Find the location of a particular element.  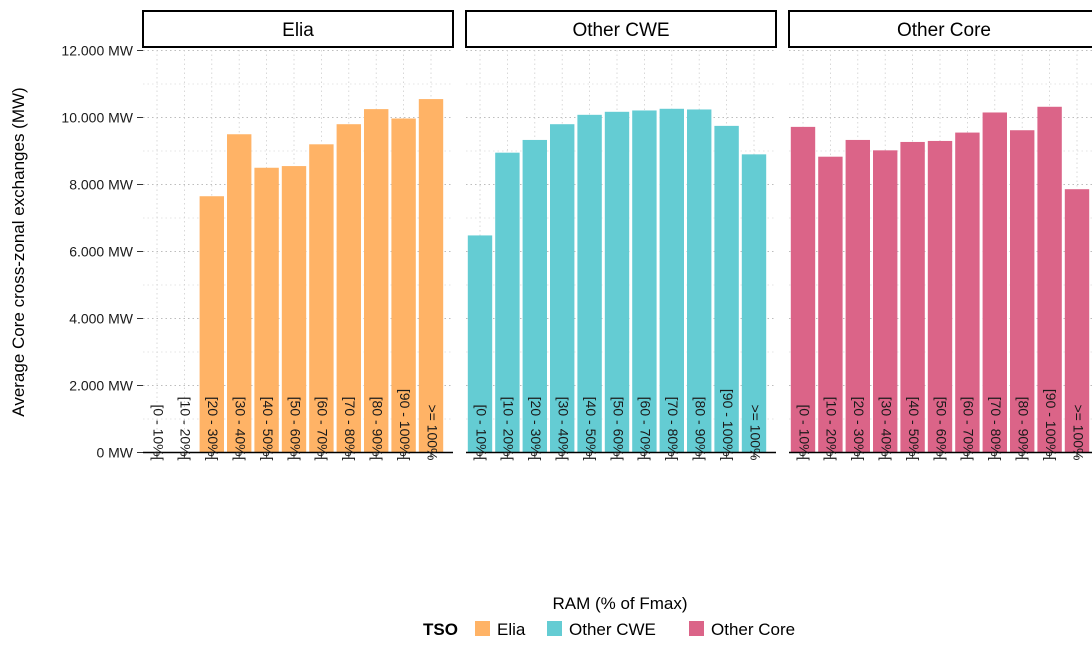

y-tick-label: 10.000 MW is located at coordinates (97, 118).